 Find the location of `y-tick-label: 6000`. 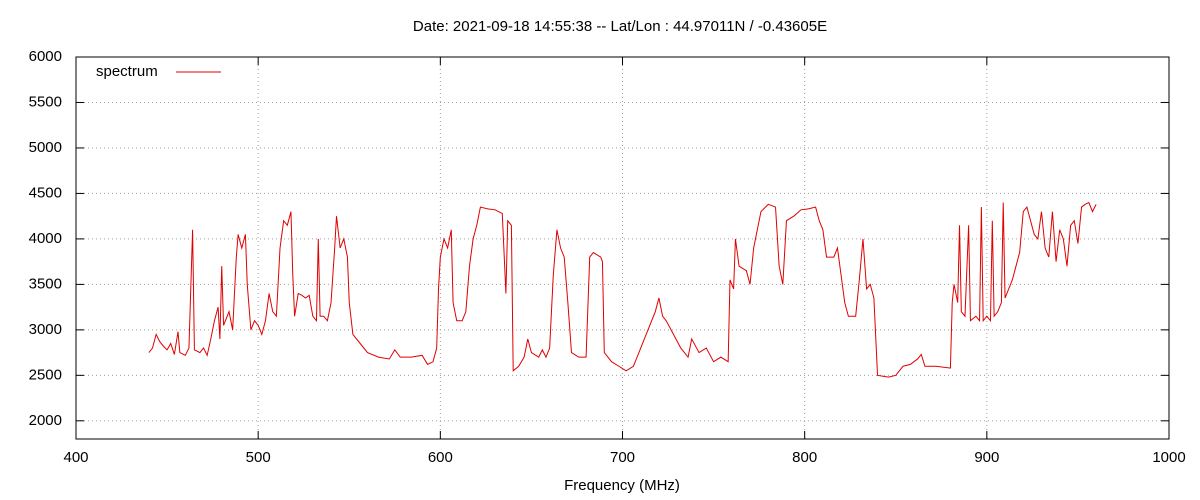

y-tick-label: 6000 is located at coordinates (45, 56).